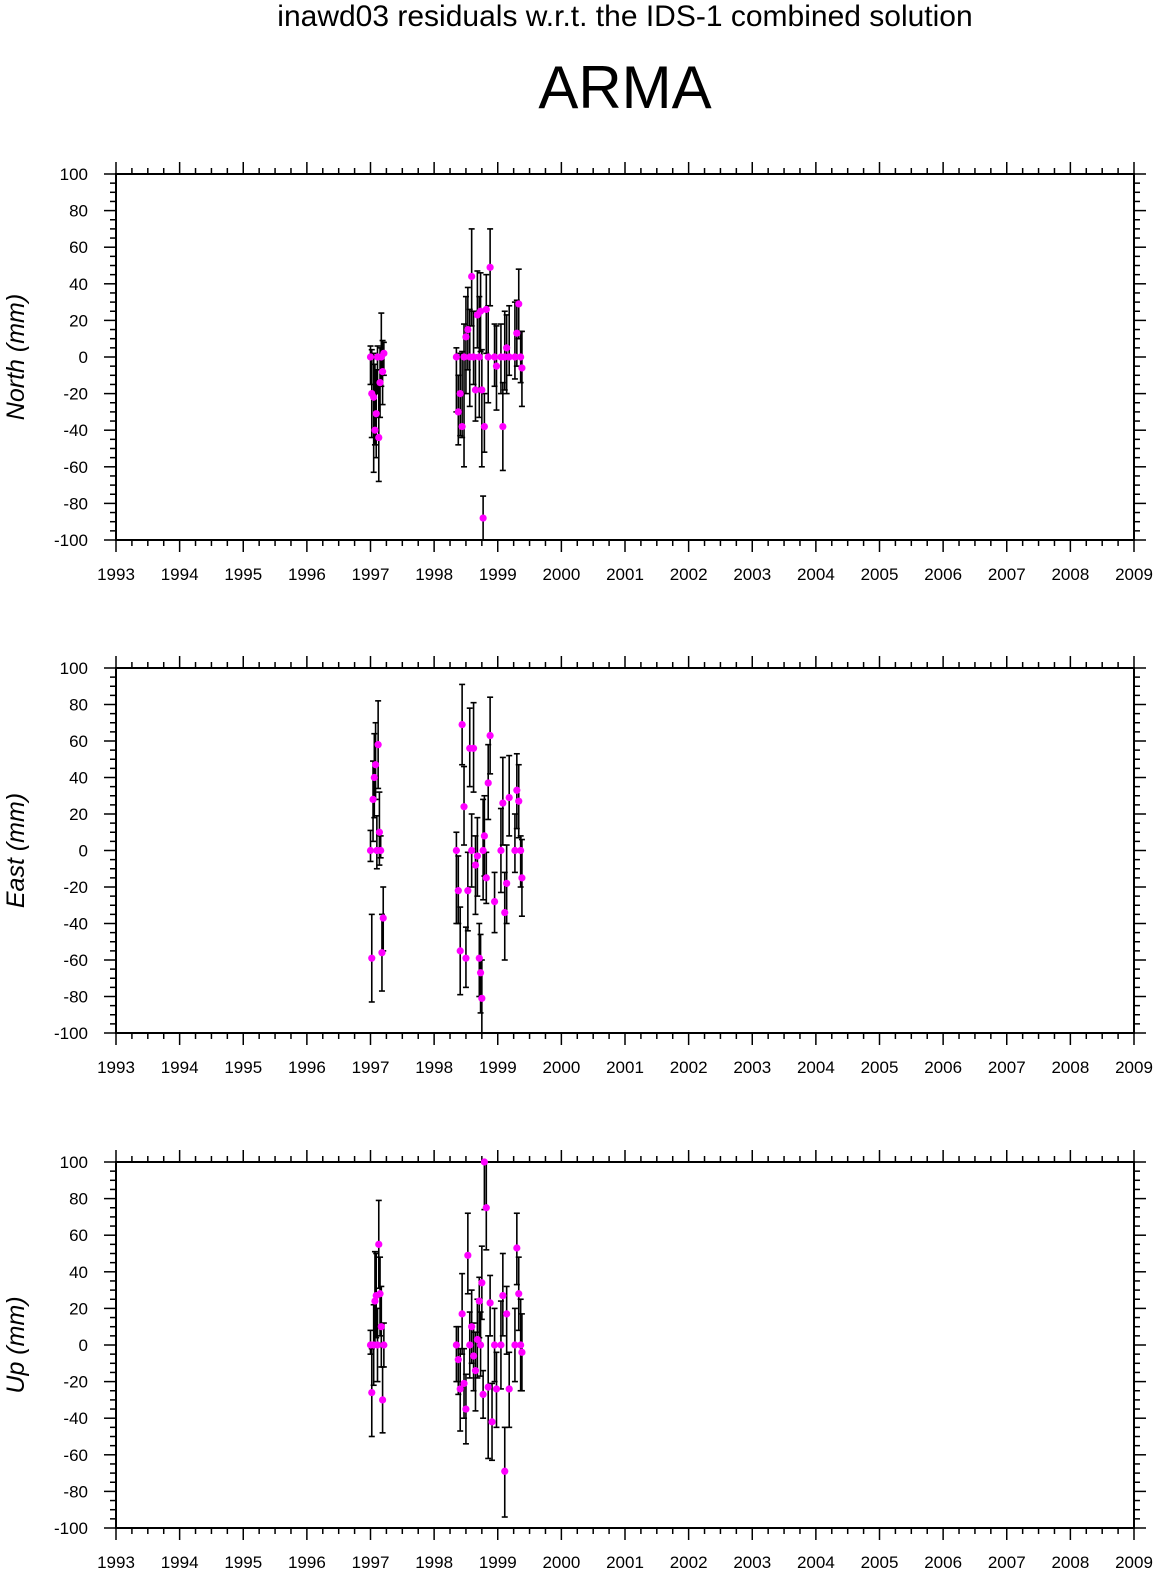 This screenshot has width=1160, height=1575. What do you see at coordinates (75, 1491) in the screenshot?
I see `y-tick-label: -80` at bounding box center [75, 1491].